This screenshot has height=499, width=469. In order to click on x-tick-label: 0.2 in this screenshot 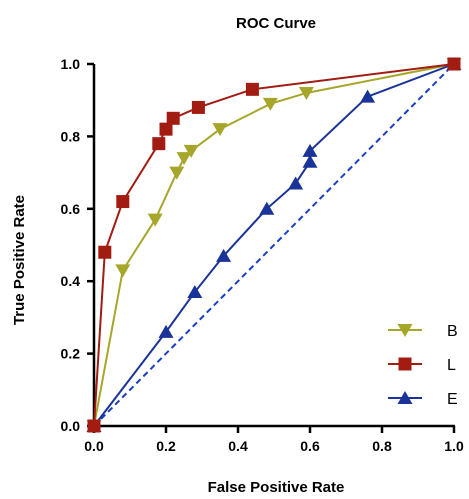, I will do `click(166, 446)`.